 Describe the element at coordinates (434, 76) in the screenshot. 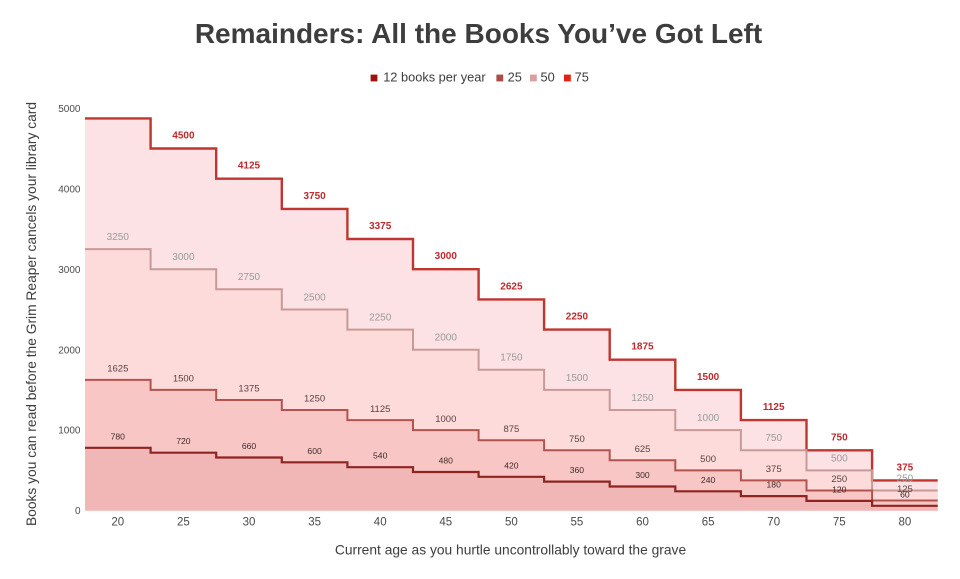

I see `svg-text: 12 books per year` at that location.